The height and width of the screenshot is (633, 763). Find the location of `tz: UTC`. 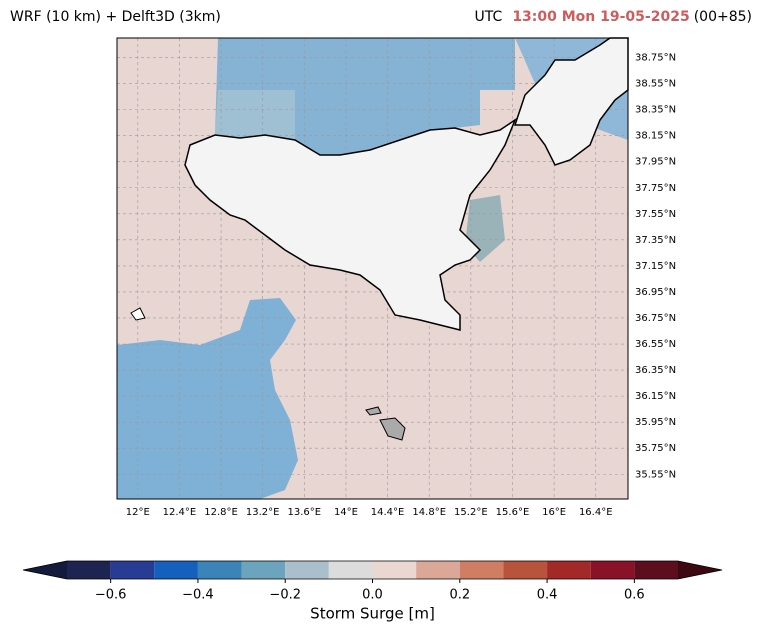

tz: UTC is located at coordinates (489, 17).